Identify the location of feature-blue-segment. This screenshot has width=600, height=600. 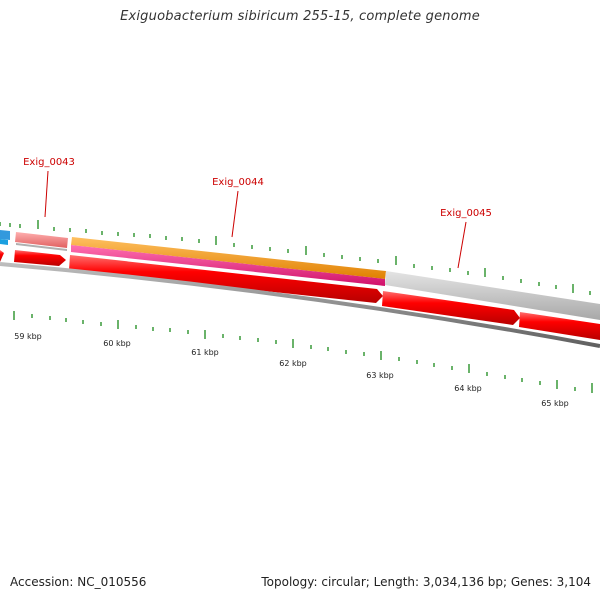
(5, 235).